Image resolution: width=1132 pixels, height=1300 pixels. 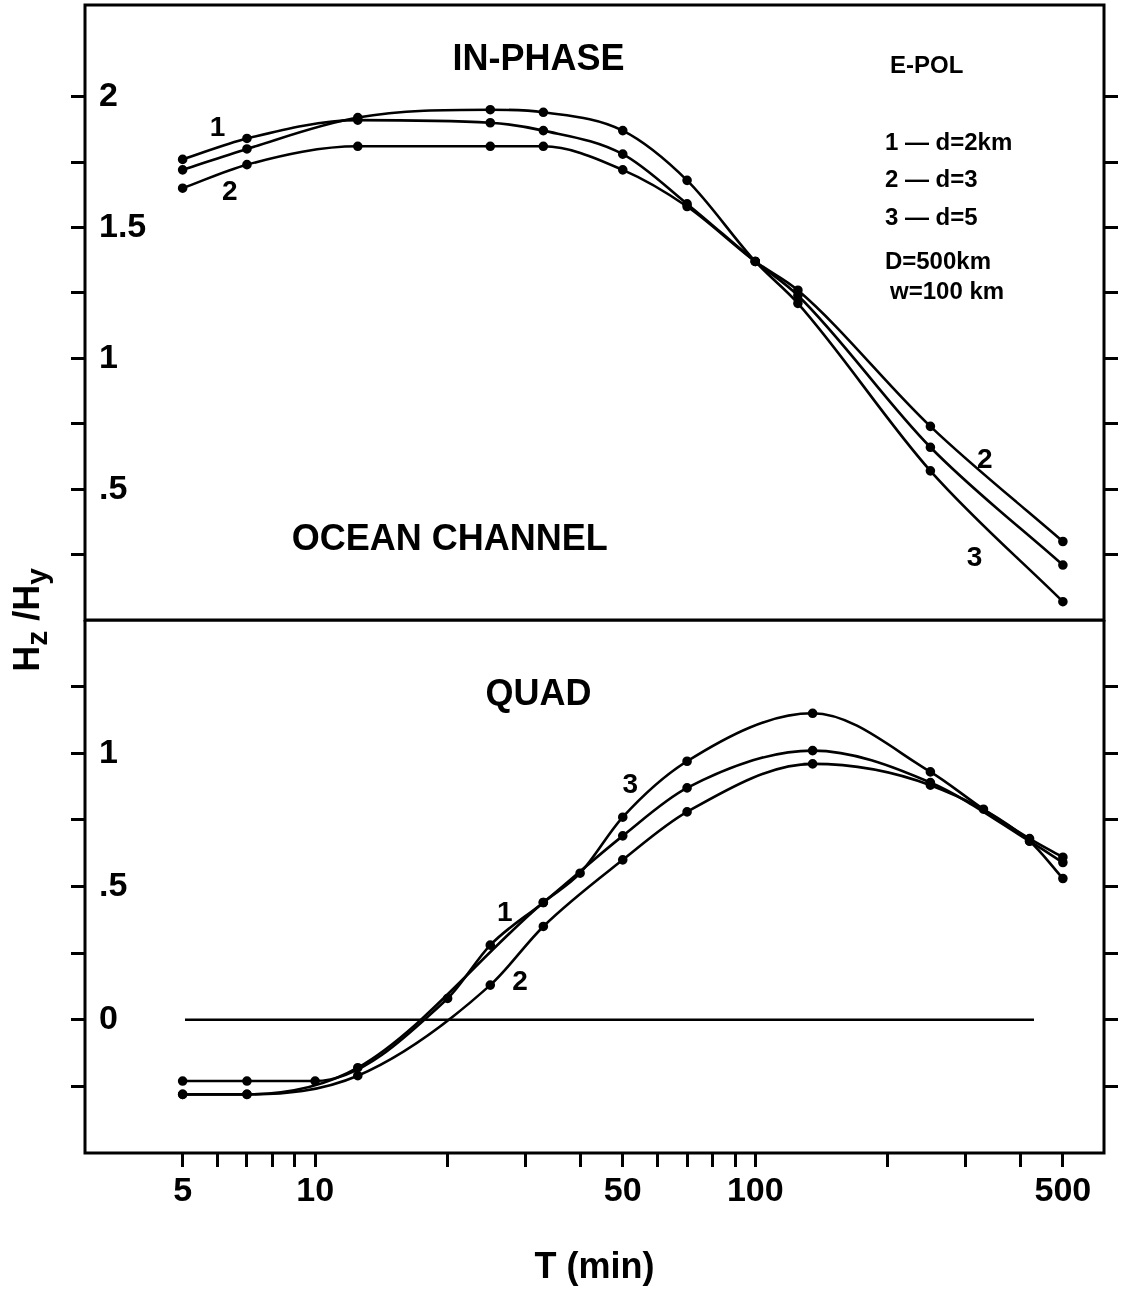 What do you see at coordinates (755, 1188) in the screenshot?
I see `x-tick-label: 100` at bounding box center [755, 1188].